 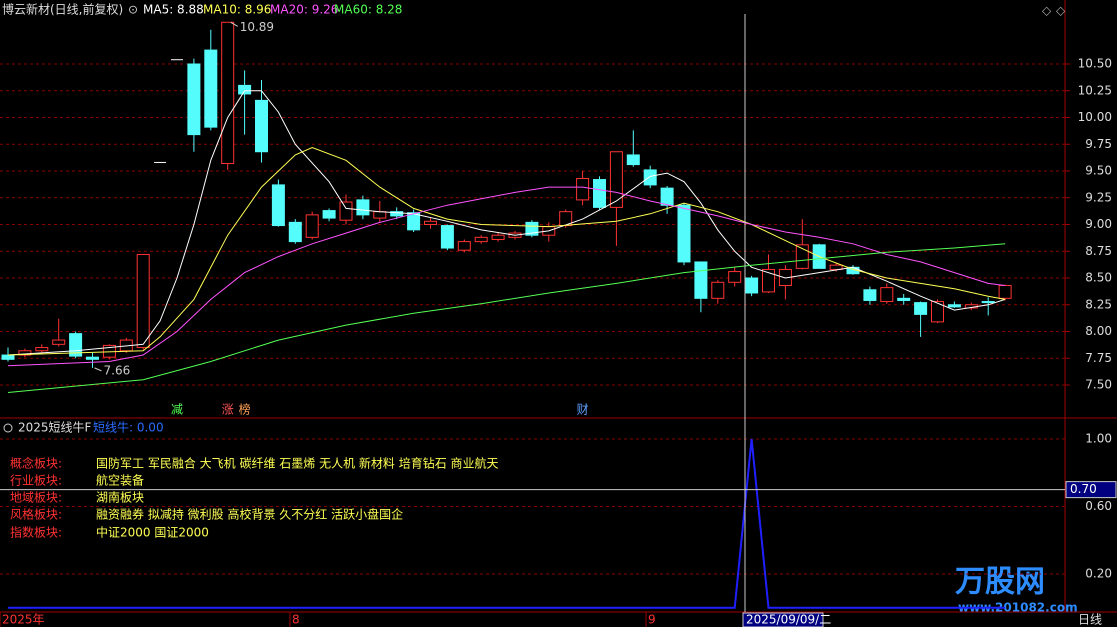 I want to click on icon: ⊙, so click(x=133, y=10).